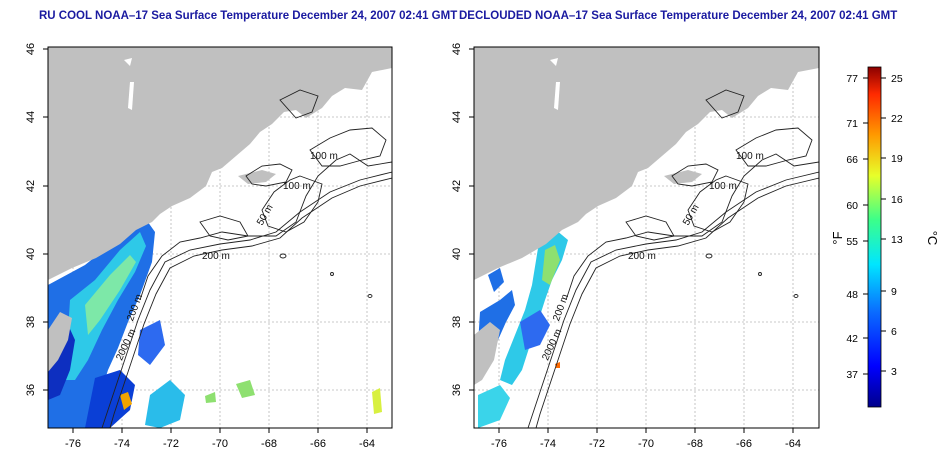  What do you see at coordinates (932, 238) in the screenshot?
I see `celsius-unit-label: °C` at bounding box center [932, 238].